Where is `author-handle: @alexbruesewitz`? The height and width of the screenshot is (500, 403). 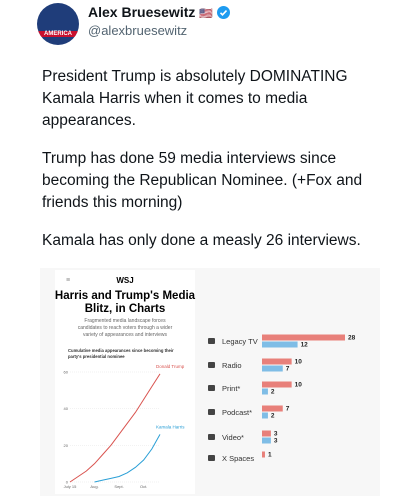
author-handle: @alexbruesewitz is located at coordinates (138, 30).